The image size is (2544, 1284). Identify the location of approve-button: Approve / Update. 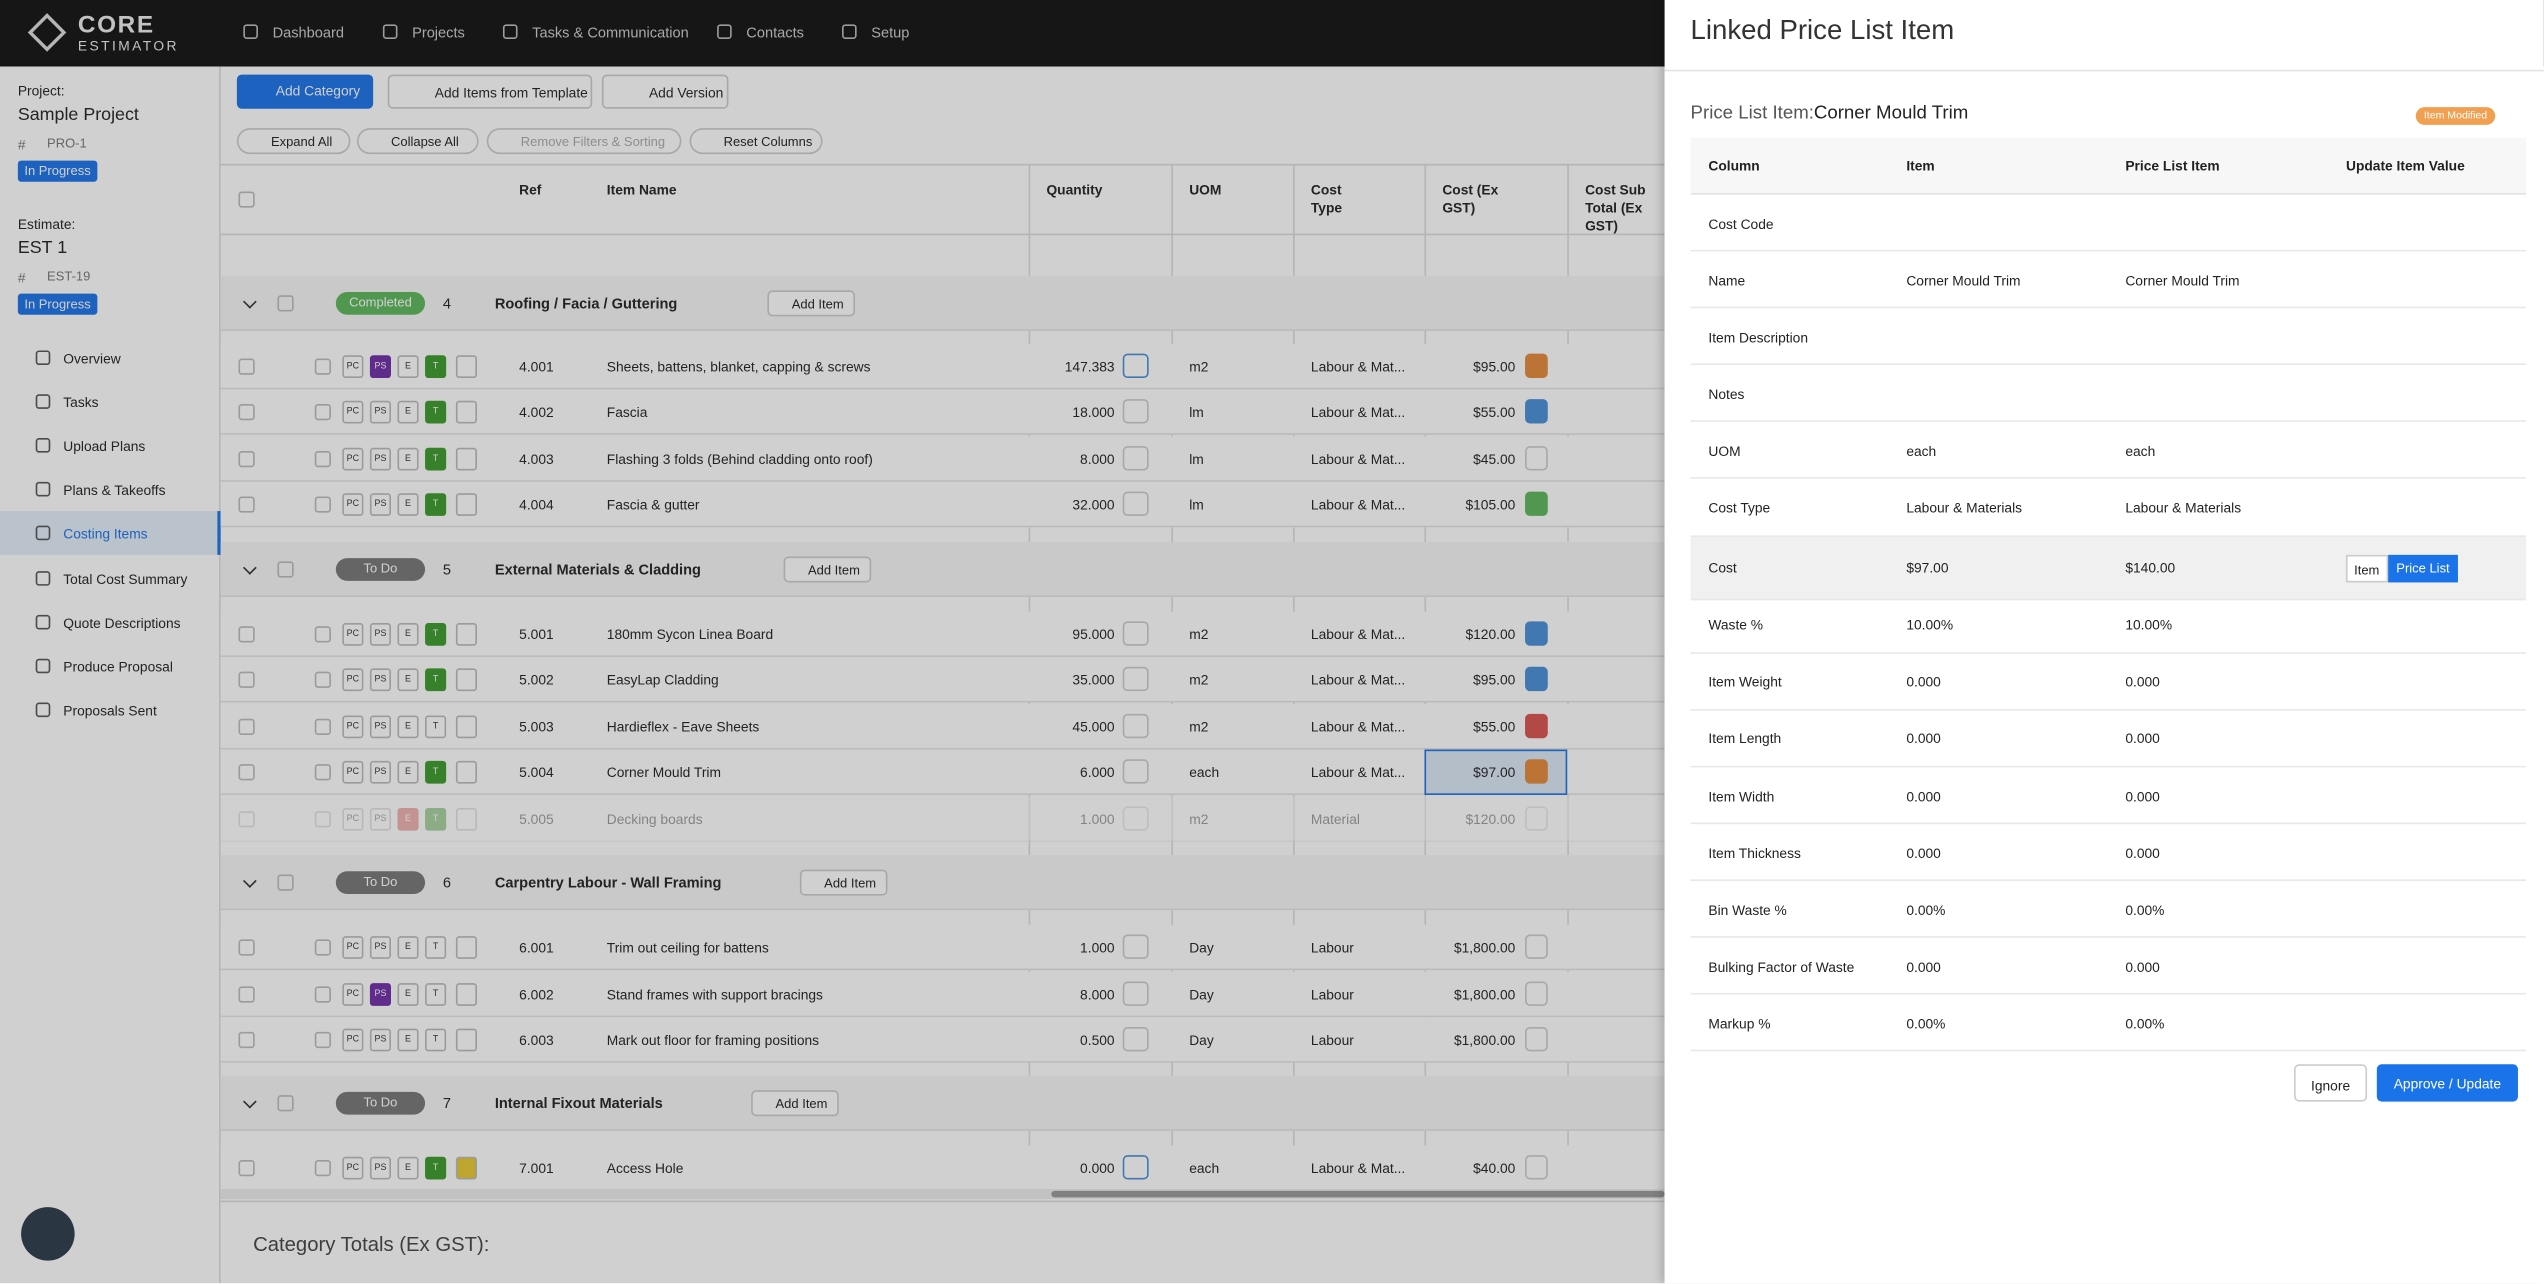
(2447, 1083).